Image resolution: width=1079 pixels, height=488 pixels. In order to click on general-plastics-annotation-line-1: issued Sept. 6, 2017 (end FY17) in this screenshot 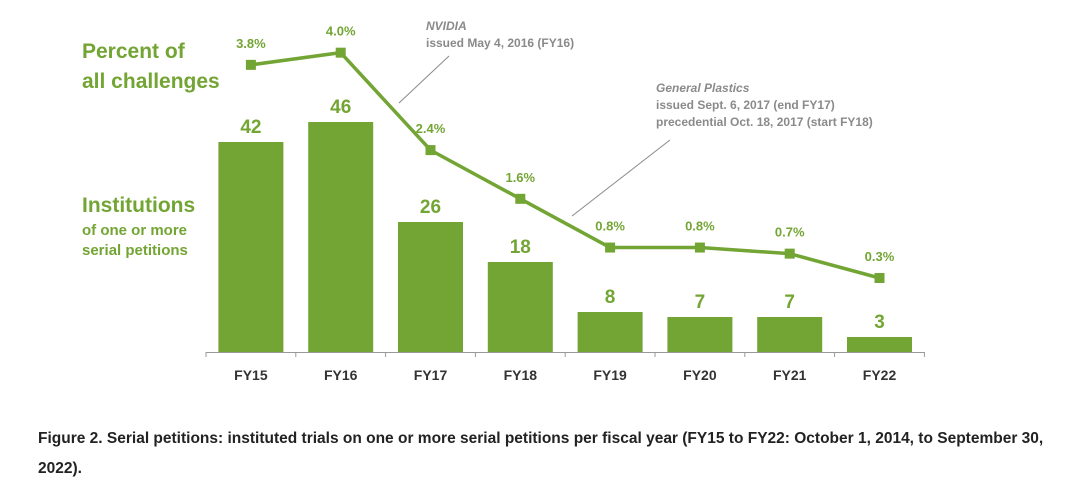, I will do `click(745, 105)`.